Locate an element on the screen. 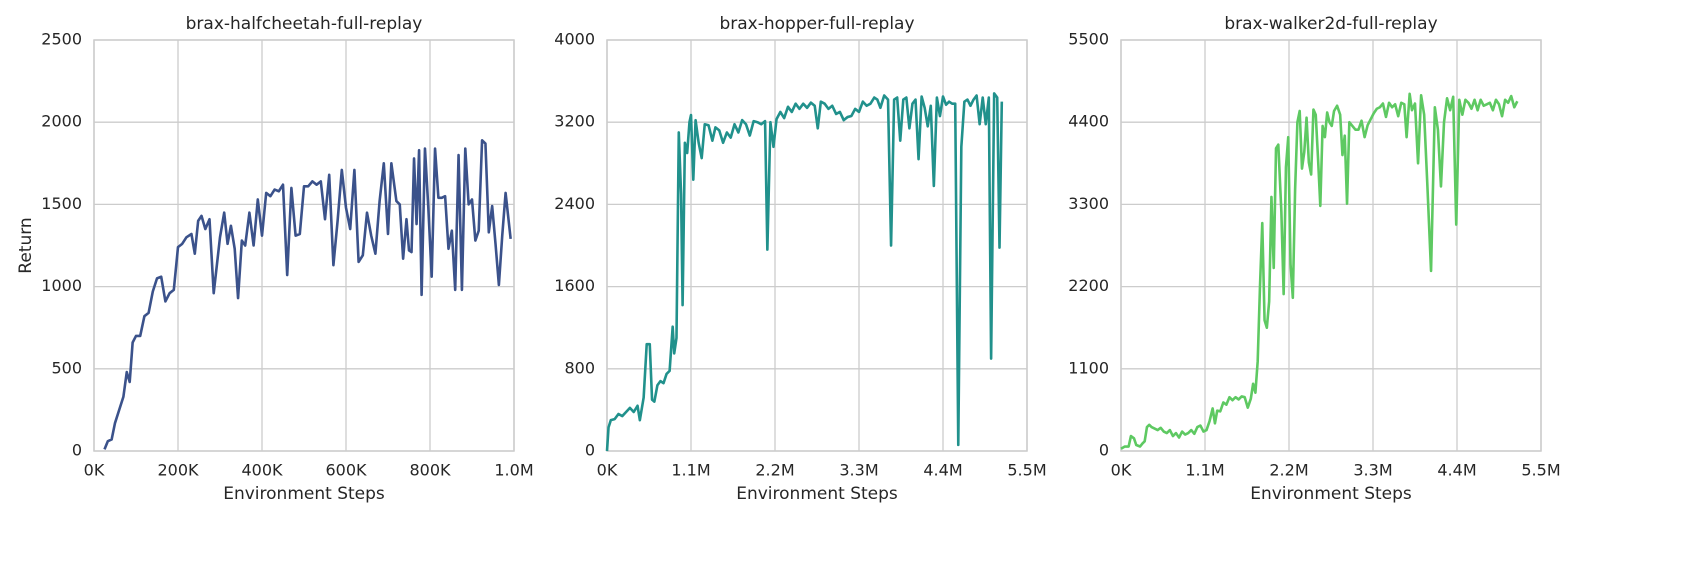 The image size is (1701, 564). y-tick-label: 2400 is located at coordinates (574, 203).